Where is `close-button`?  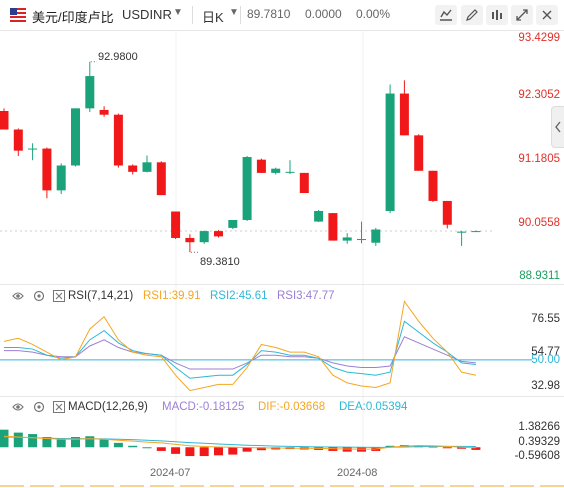 close-button is located at coordinates (547, 15).